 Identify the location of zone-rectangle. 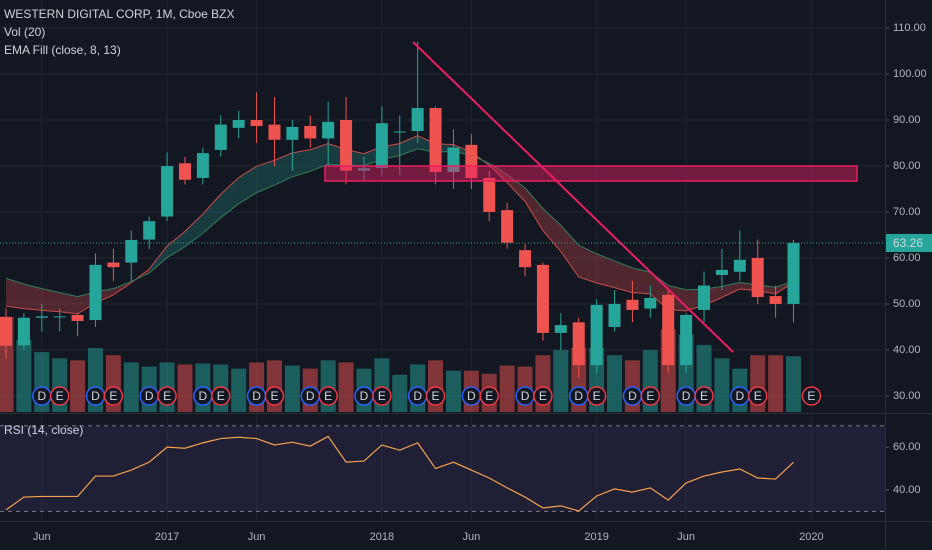
(591, 173).